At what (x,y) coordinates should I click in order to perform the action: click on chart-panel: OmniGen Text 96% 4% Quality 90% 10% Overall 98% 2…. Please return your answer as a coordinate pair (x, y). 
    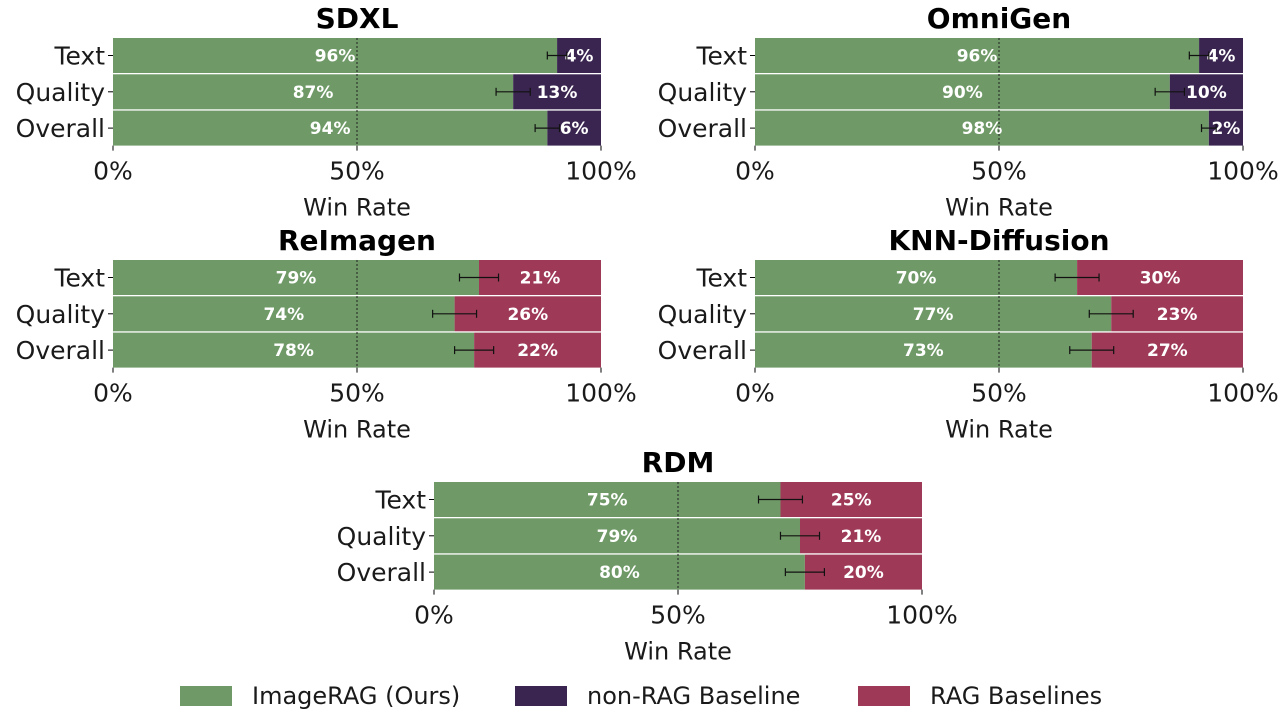
    Looking at the image, I should click on (968, 112).